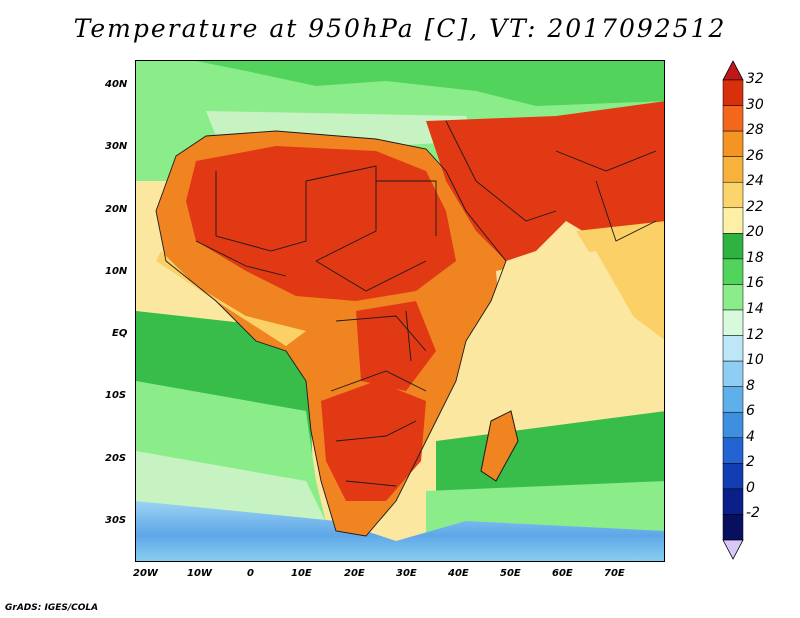 Image resolution: width=800 pixels, height=618 pixels. Describe the element at coordinates (566, 321) in the screenshot. I see `arabian-sea` at that location.